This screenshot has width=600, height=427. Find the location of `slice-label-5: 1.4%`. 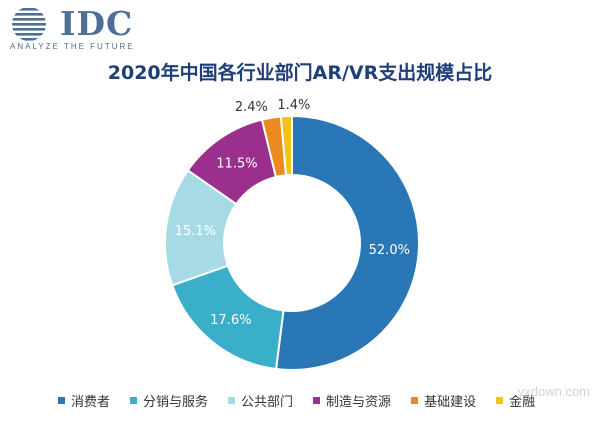

slice-label-5: 1.4% is located at coordinates (293, 105).